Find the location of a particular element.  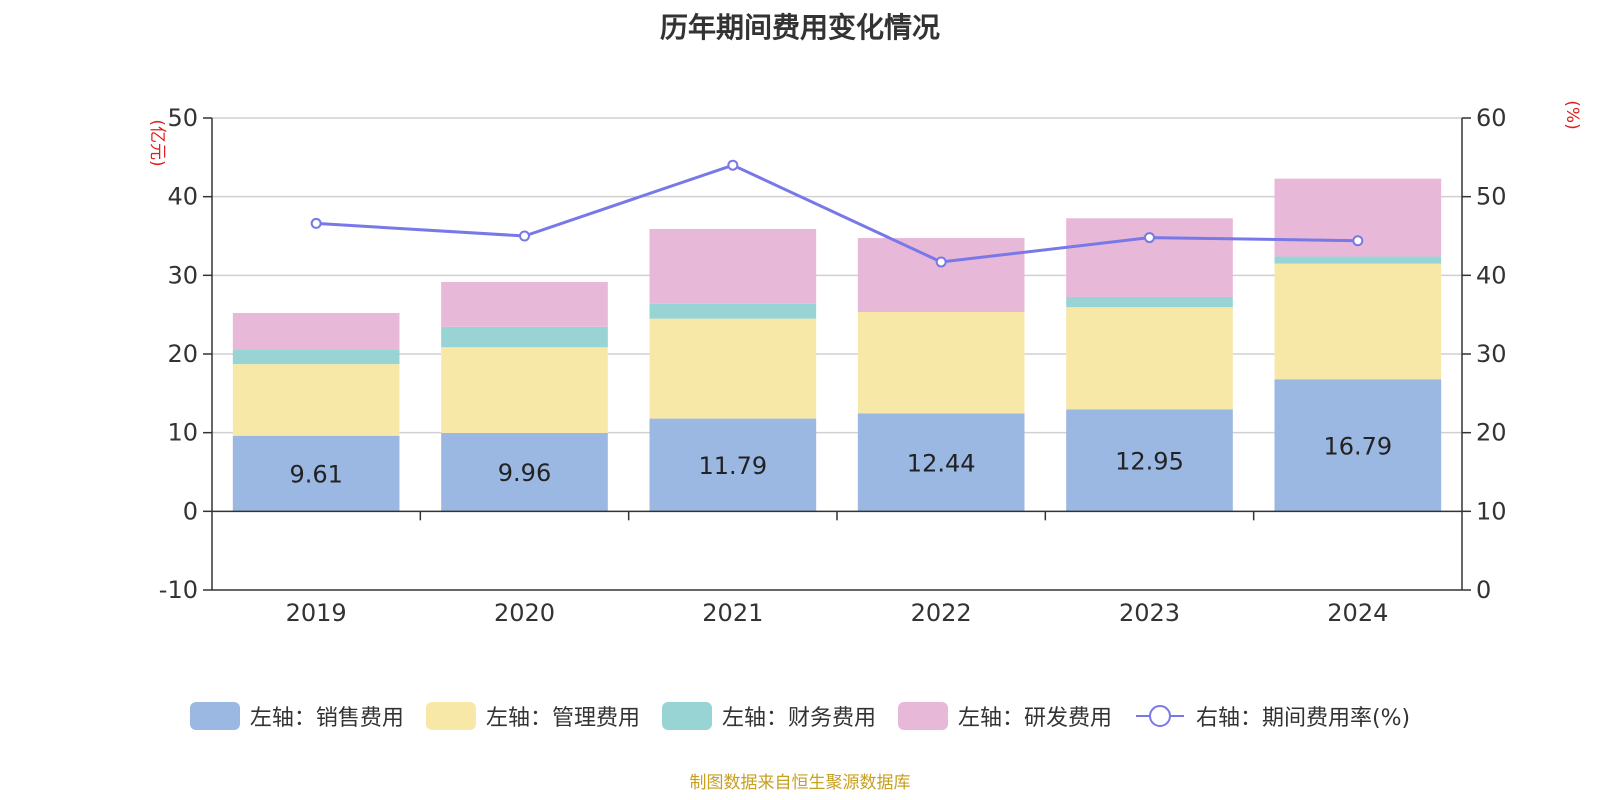

legend-swatch-finance is located at coordinates (686, 716).